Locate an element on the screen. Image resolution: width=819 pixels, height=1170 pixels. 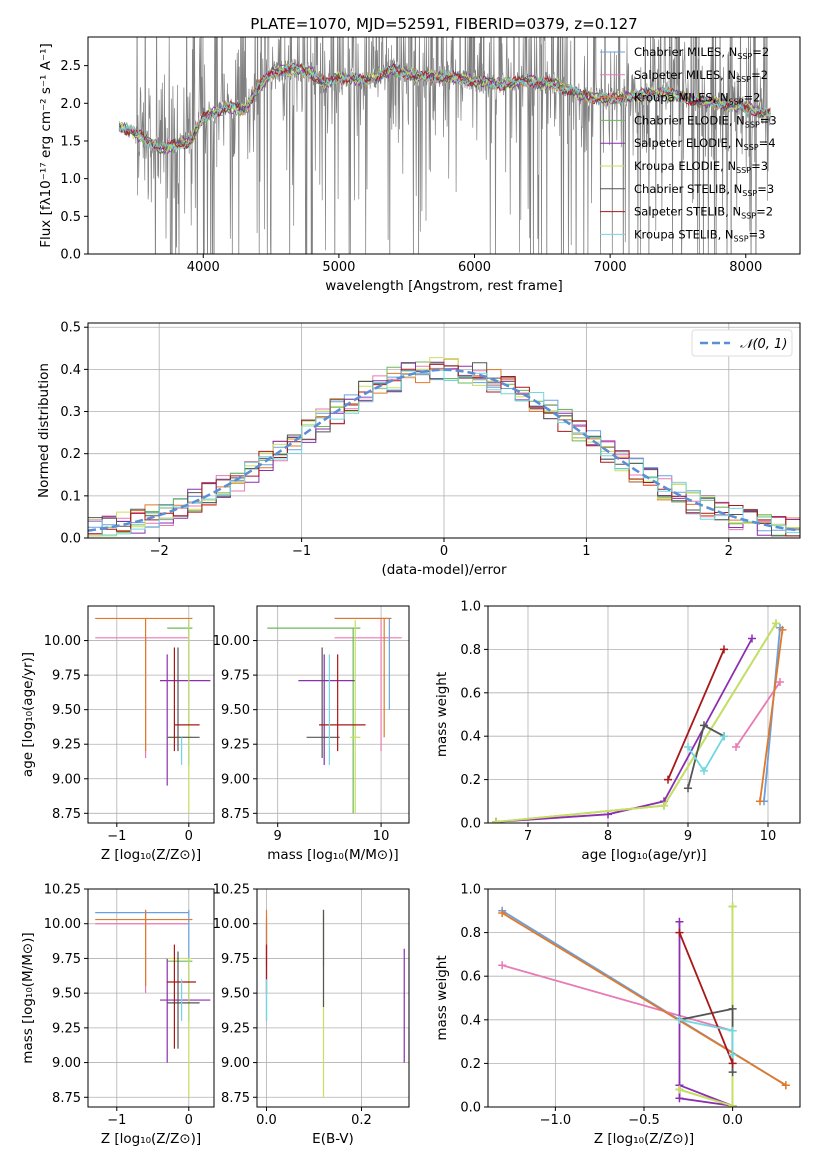
legend-label-salpeter_miles: Salpeter MILES, NSSP=2 is located at coordinates (701, 76).